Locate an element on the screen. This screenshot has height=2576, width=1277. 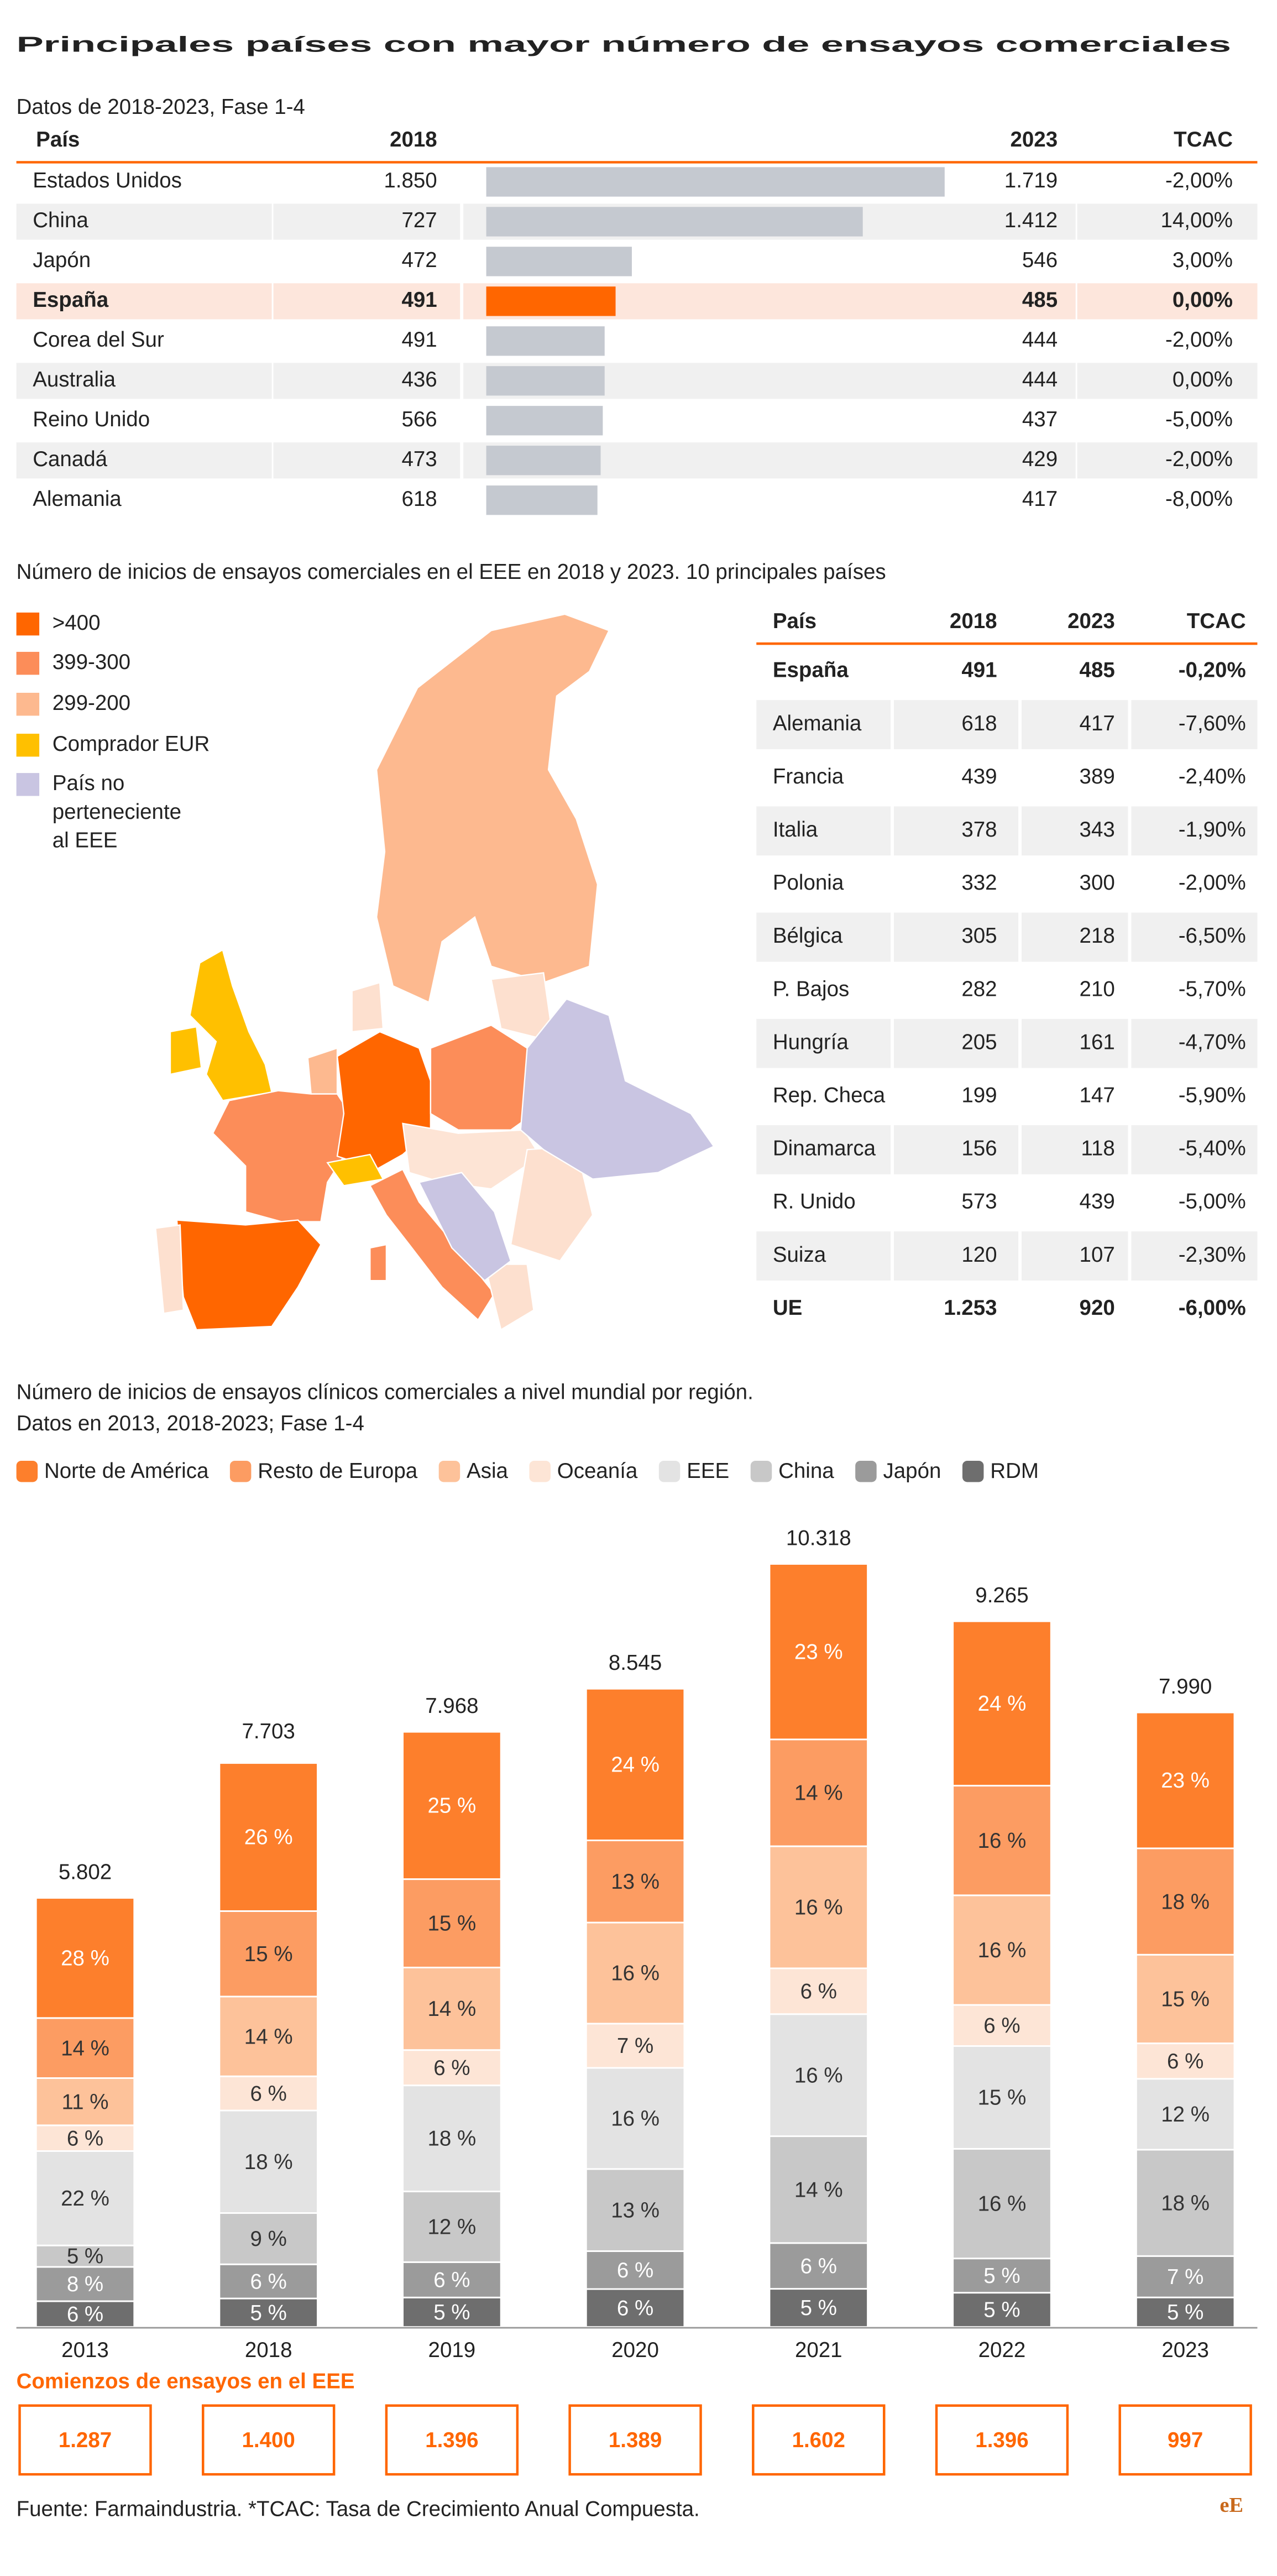
legend-label: Japón is located at coordinates (912, 1471).